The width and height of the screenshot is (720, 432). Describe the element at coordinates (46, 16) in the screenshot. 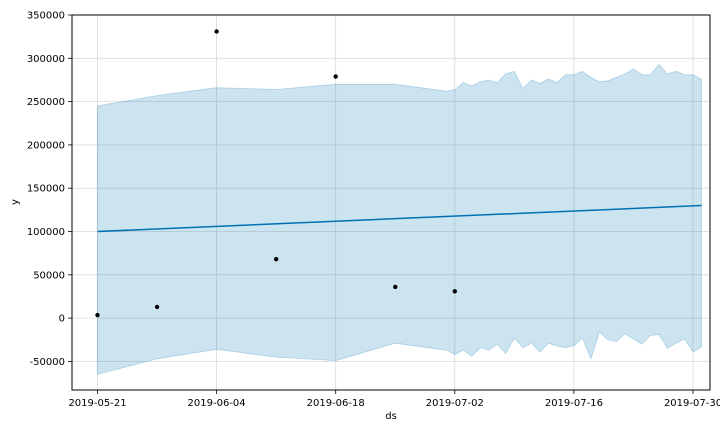

I see `y-tick-label: 350000` at that location.